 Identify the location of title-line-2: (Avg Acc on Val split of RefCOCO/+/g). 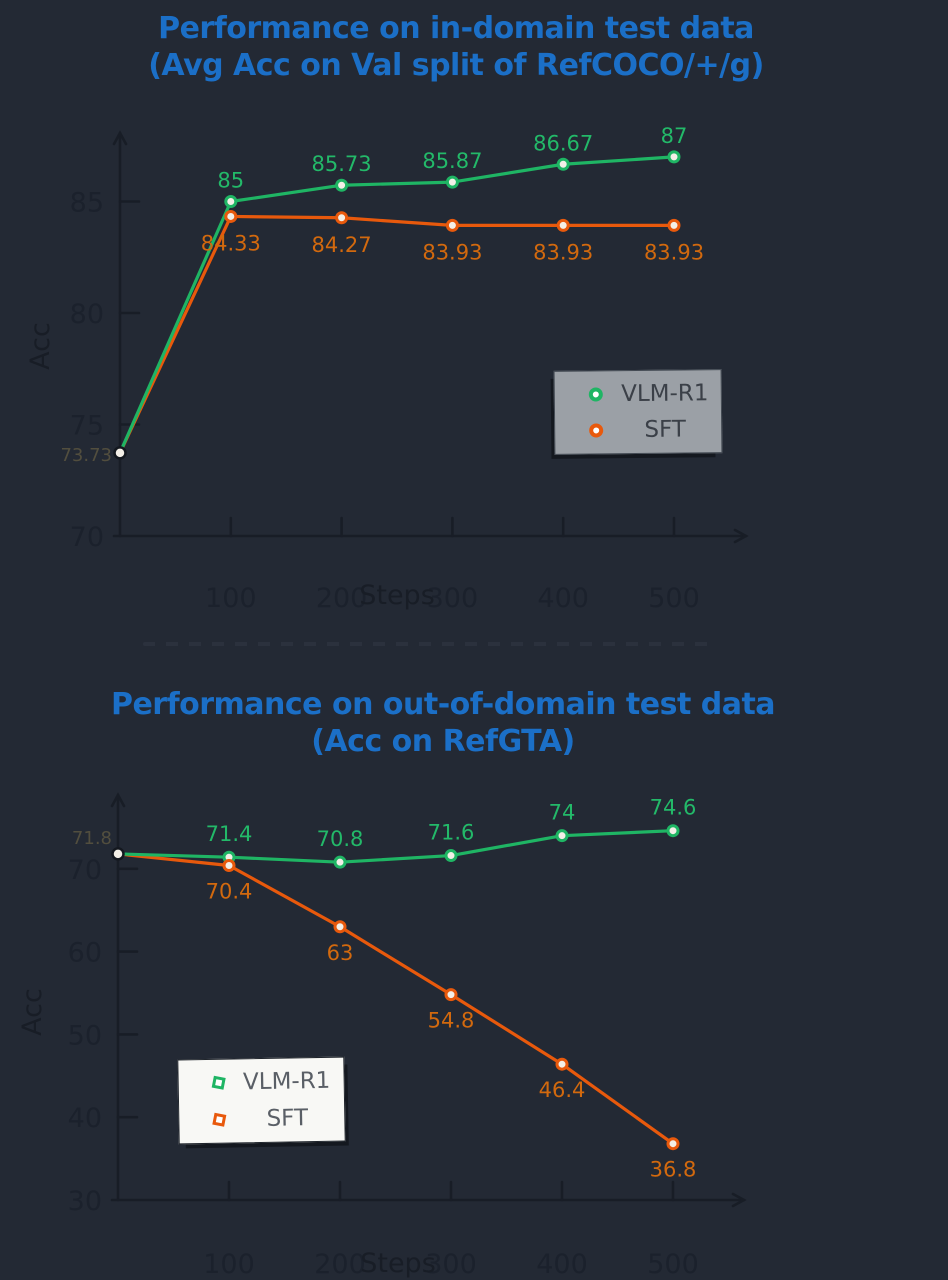
(456, 65).